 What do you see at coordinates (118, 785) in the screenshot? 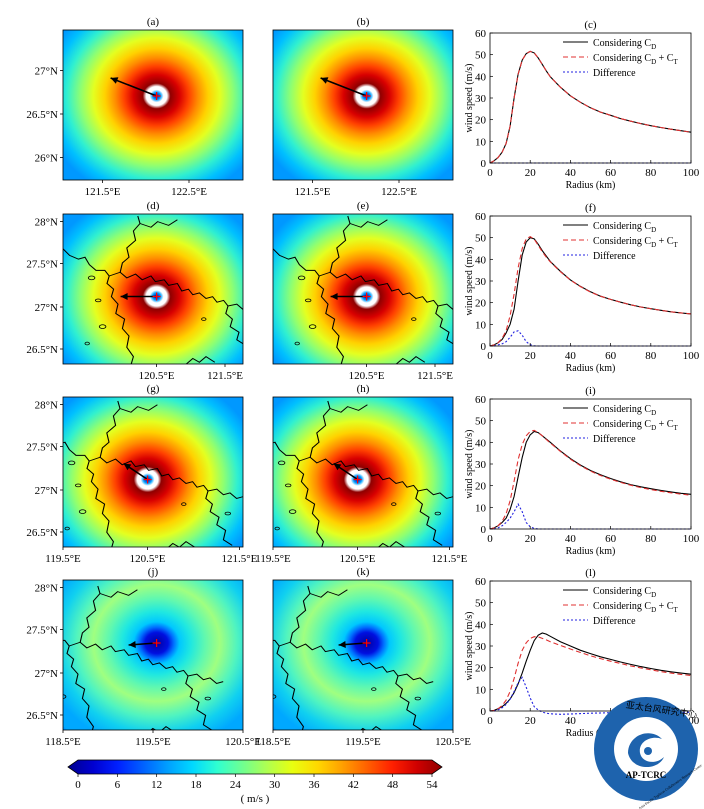
I see `colorbar-tick-label: 6` at bounding box center [118, 785].